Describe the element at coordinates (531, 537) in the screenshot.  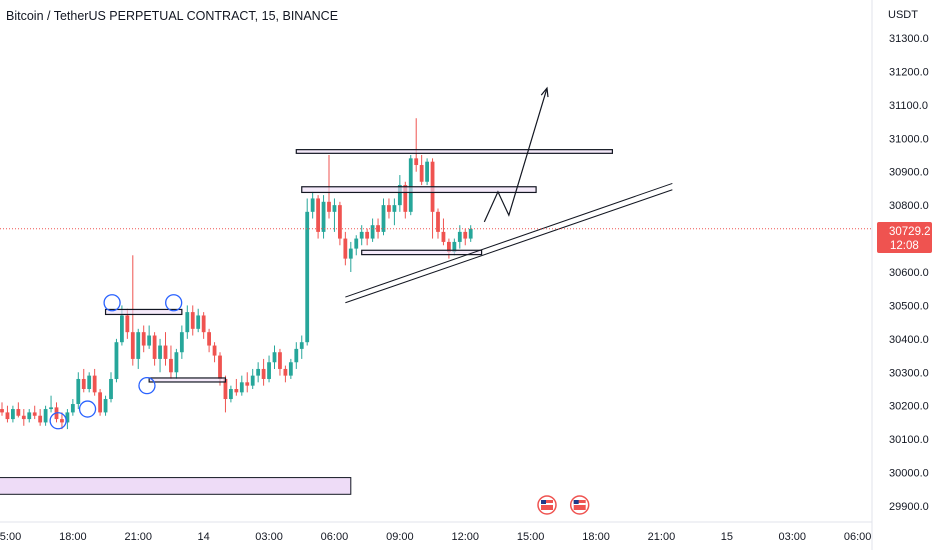
I see `time-tick-label: 15:00` at that location.